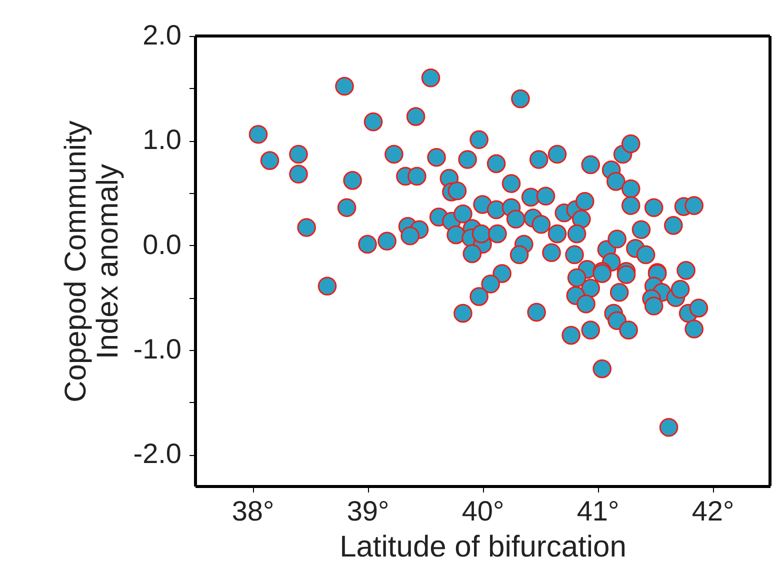 The width and height of the screenshot is (782, 567). Describe the element at coordinates (598, 511) in the screenshot. I see `x-tick-label: 41°` at that location.